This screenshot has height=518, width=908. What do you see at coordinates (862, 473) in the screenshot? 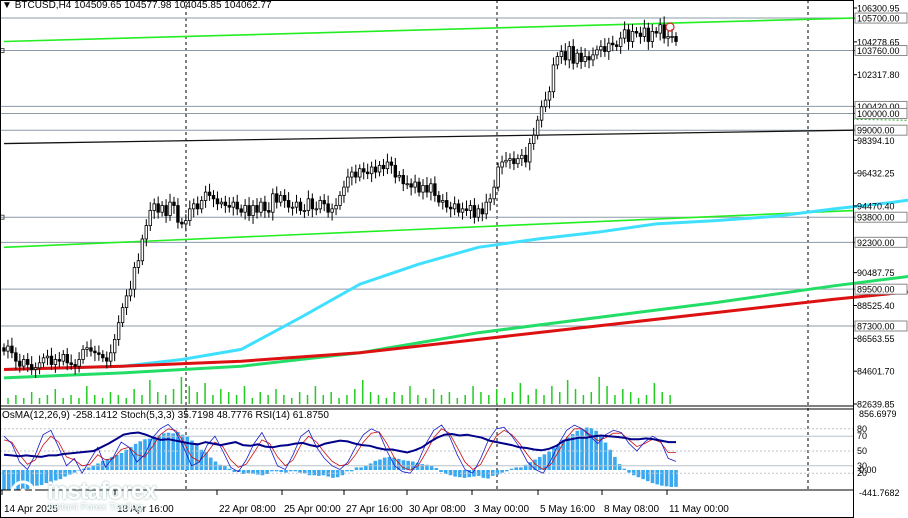
I see `oscillator-axis-label: 20` at bounding box center [862, 473].